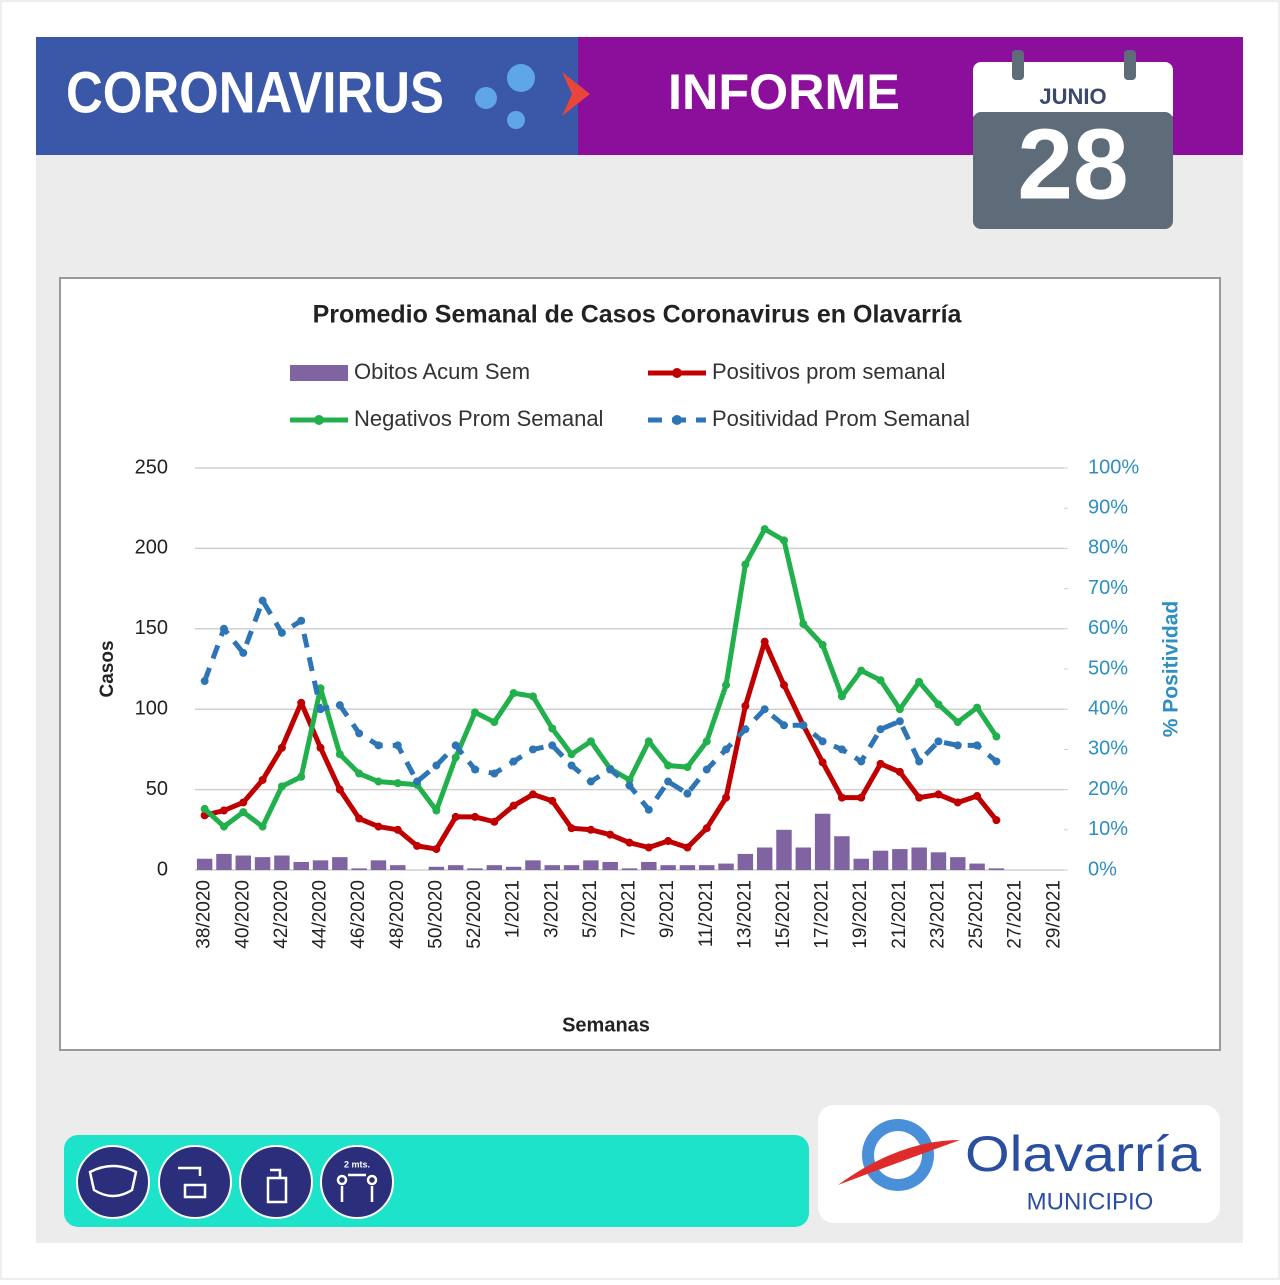 The height and width of the screenshot is (1285, 1280). Describe the element at coordinates (1113, 467) in the screenshot. I see `y2-tick-label: 100%` at that location.